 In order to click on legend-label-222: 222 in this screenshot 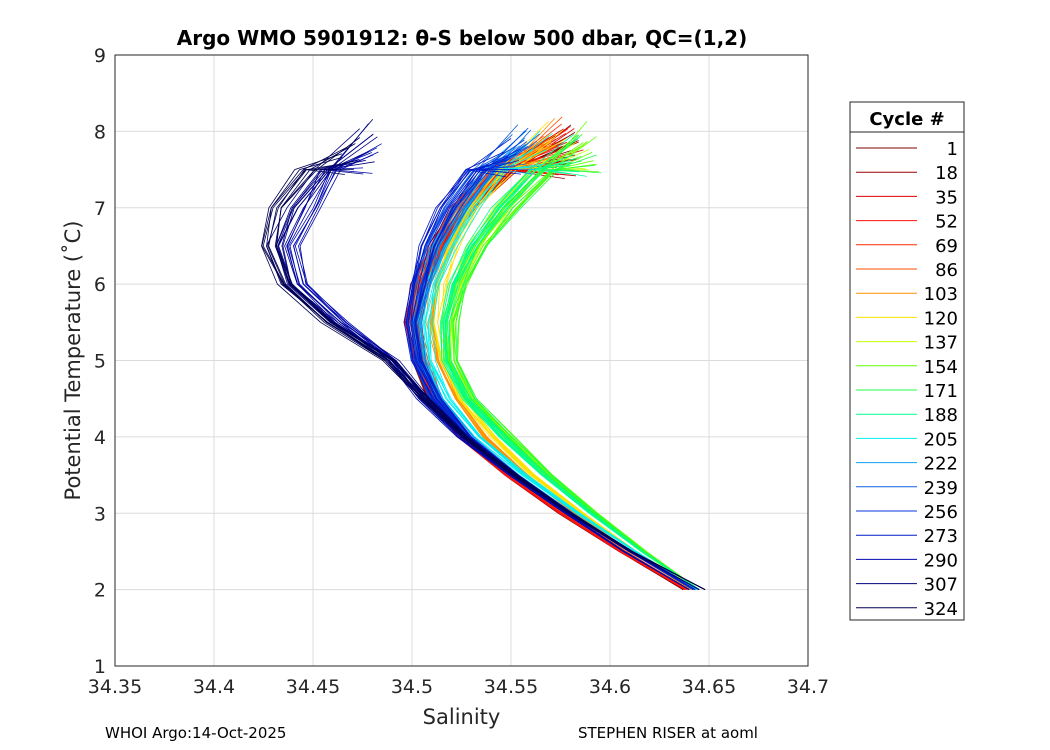, I will do `click(941, 464)`.